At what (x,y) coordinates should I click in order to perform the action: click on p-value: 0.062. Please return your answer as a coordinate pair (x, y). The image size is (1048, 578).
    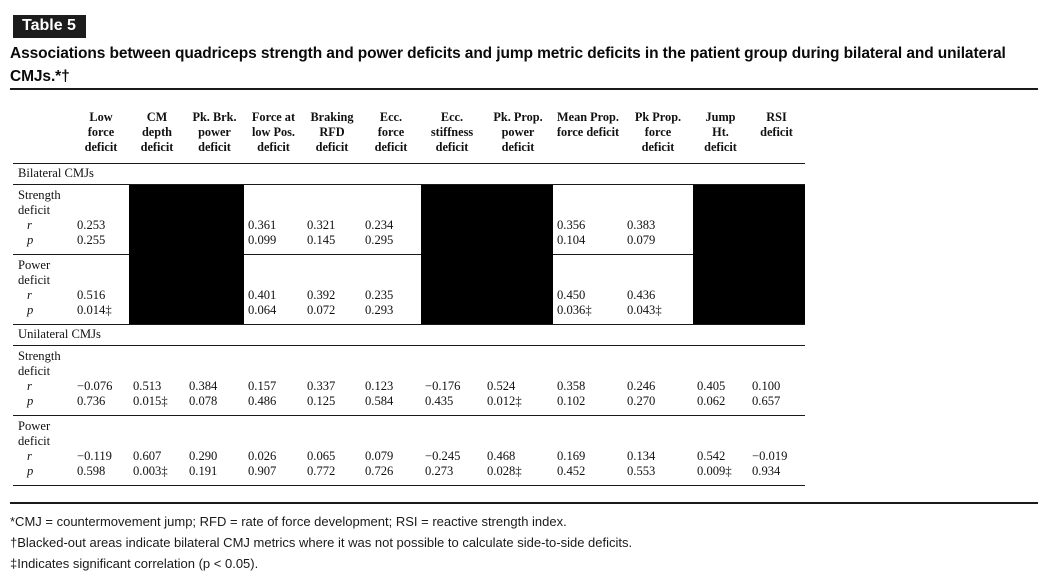
    Looking at the image, I should click on (711, 401).